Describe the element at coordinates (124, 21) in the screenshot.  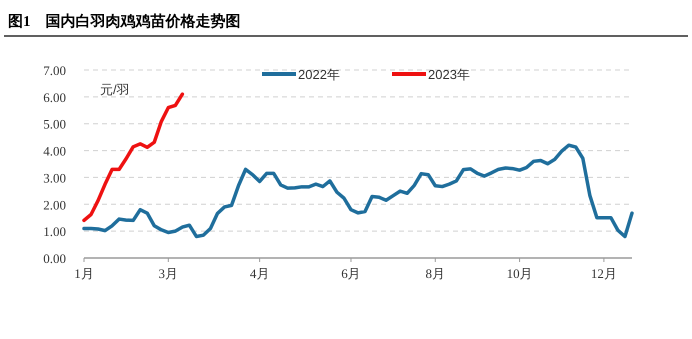
I see `chart-title: 图1 国内白羽肉鸡鸡苗价格走势图` at that location.